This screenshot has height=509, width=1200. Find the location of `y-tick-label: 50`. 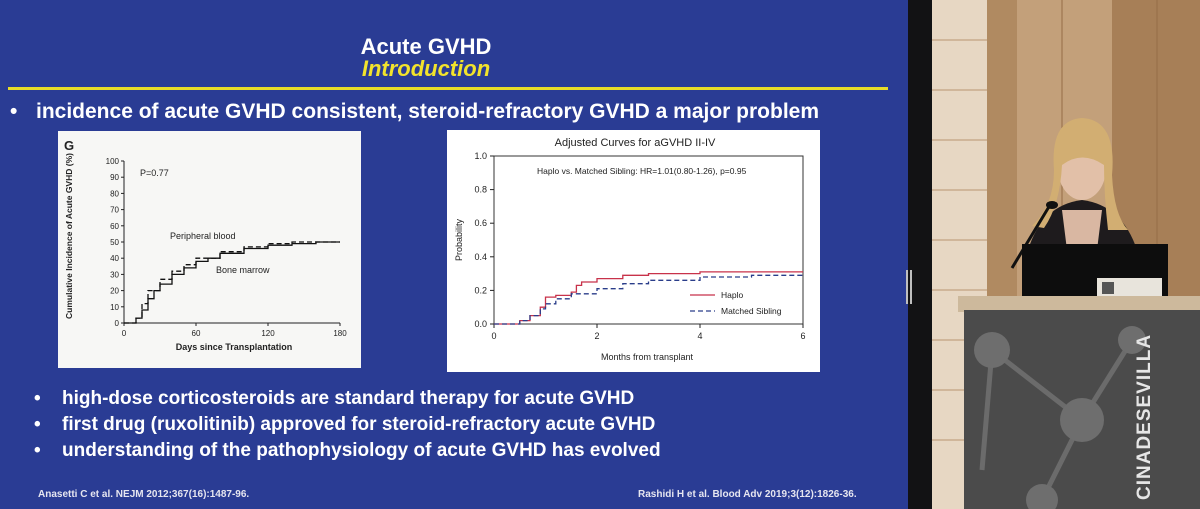

y-tick-label: 50 is located at coordinates (114, 242).